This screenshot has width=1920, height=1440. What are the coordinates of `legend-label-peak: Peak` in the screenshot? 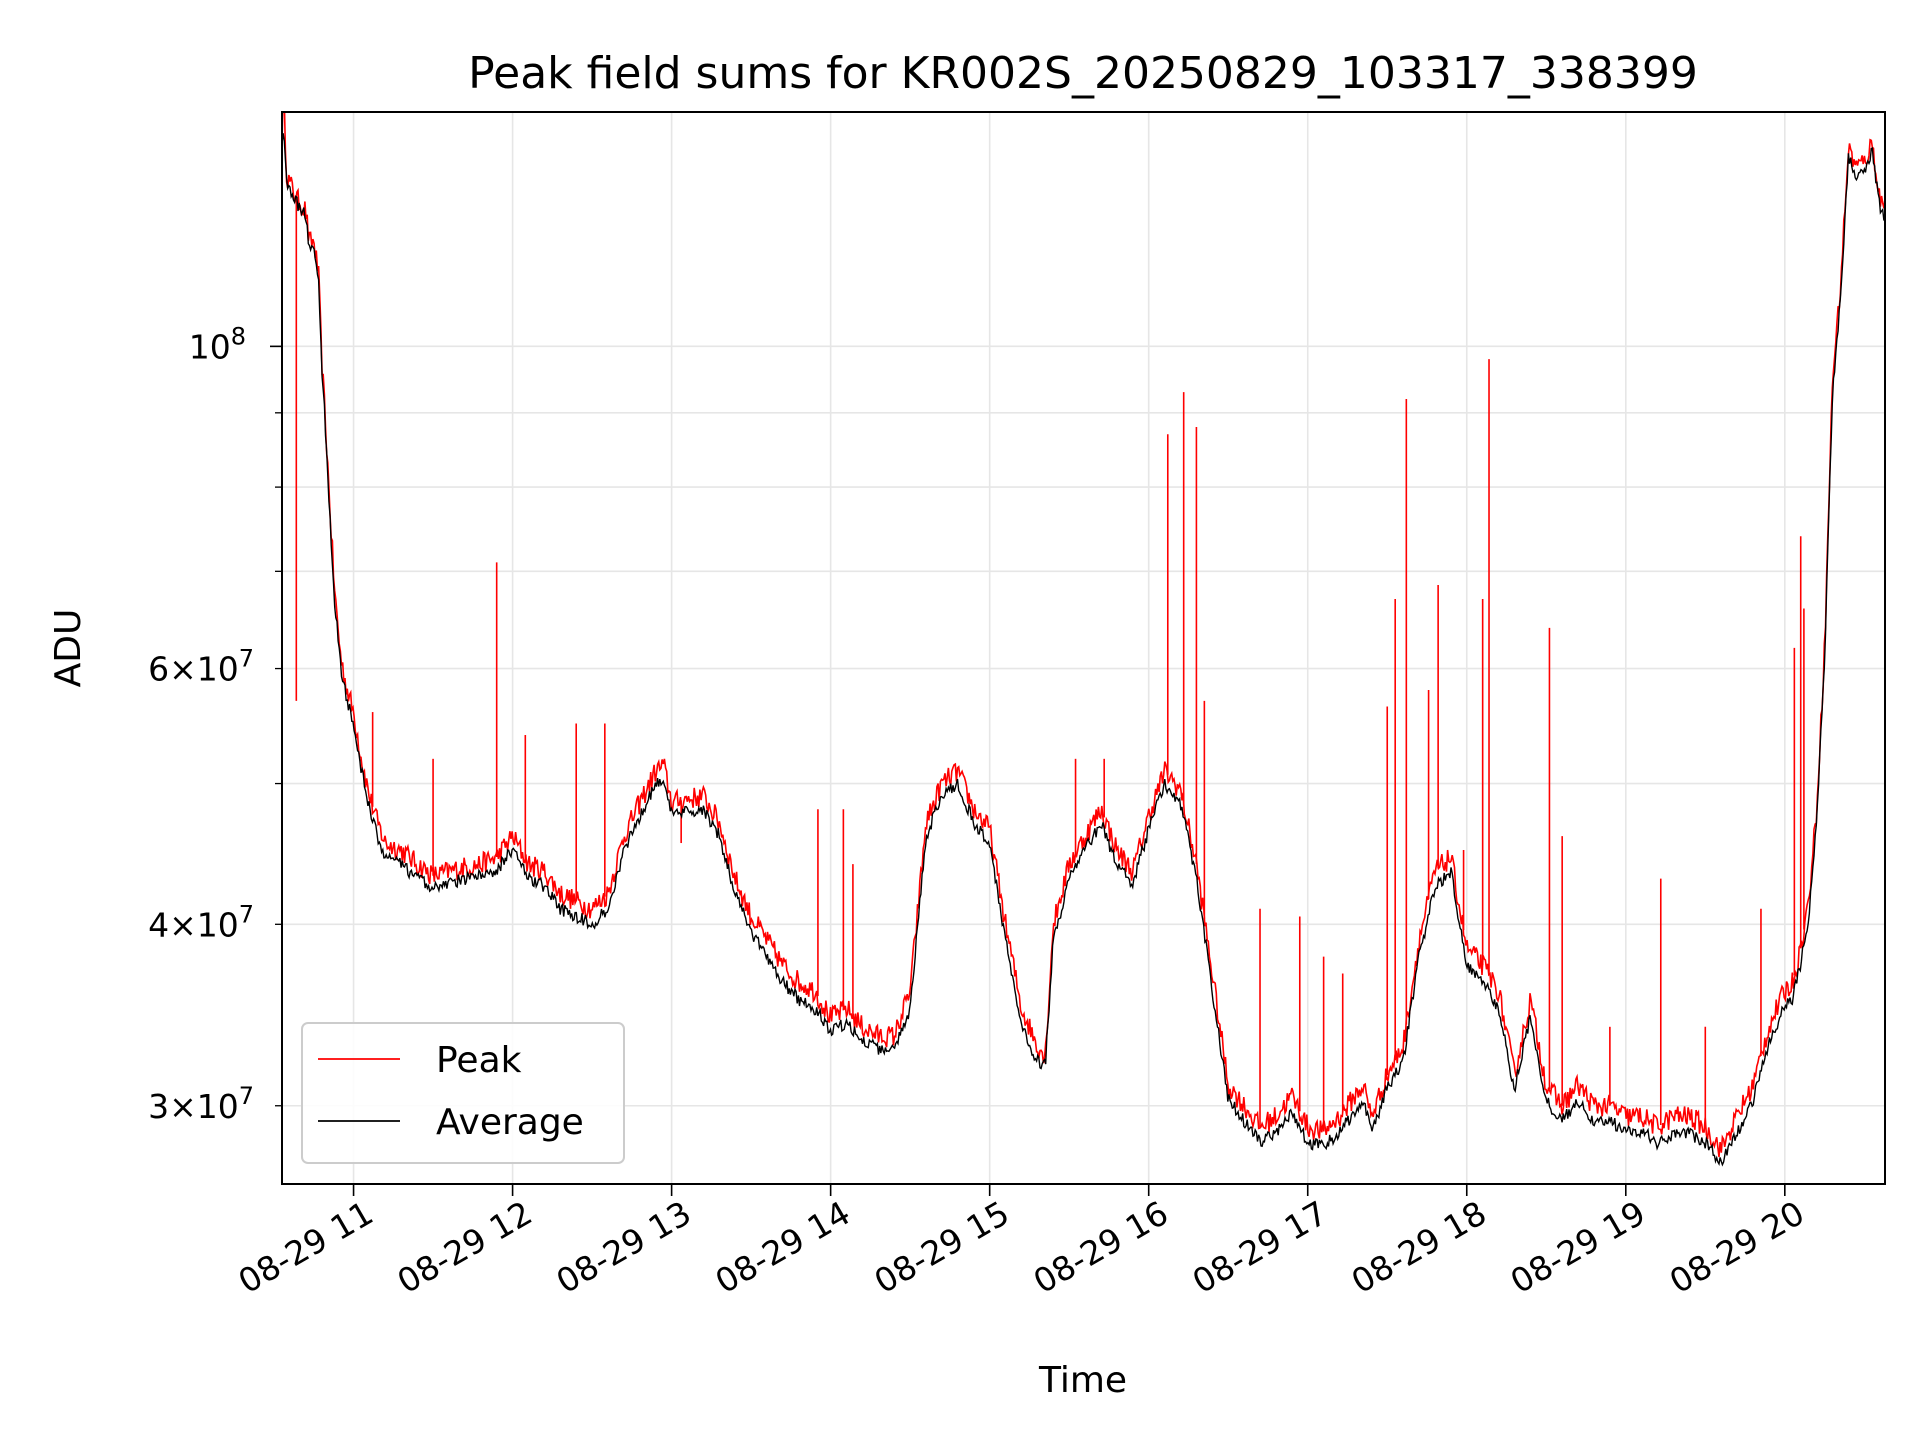 It's located at (479, 1060).